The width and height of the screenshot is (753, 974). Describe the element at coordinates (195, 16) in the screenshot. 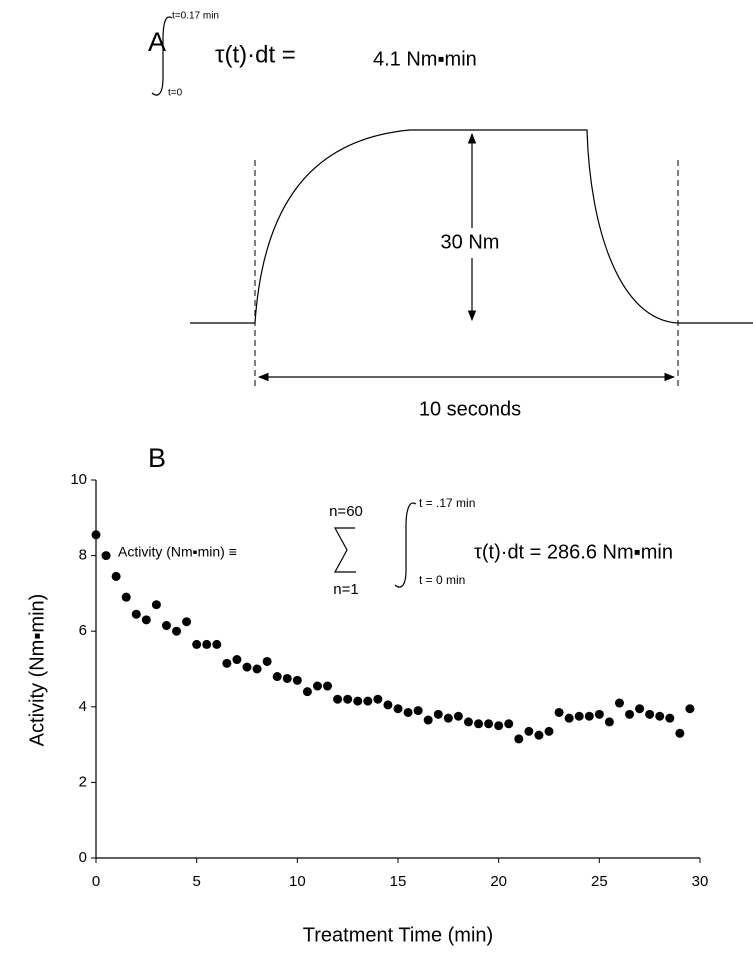

I see `integral-upper: t=0.17 min` at that location.